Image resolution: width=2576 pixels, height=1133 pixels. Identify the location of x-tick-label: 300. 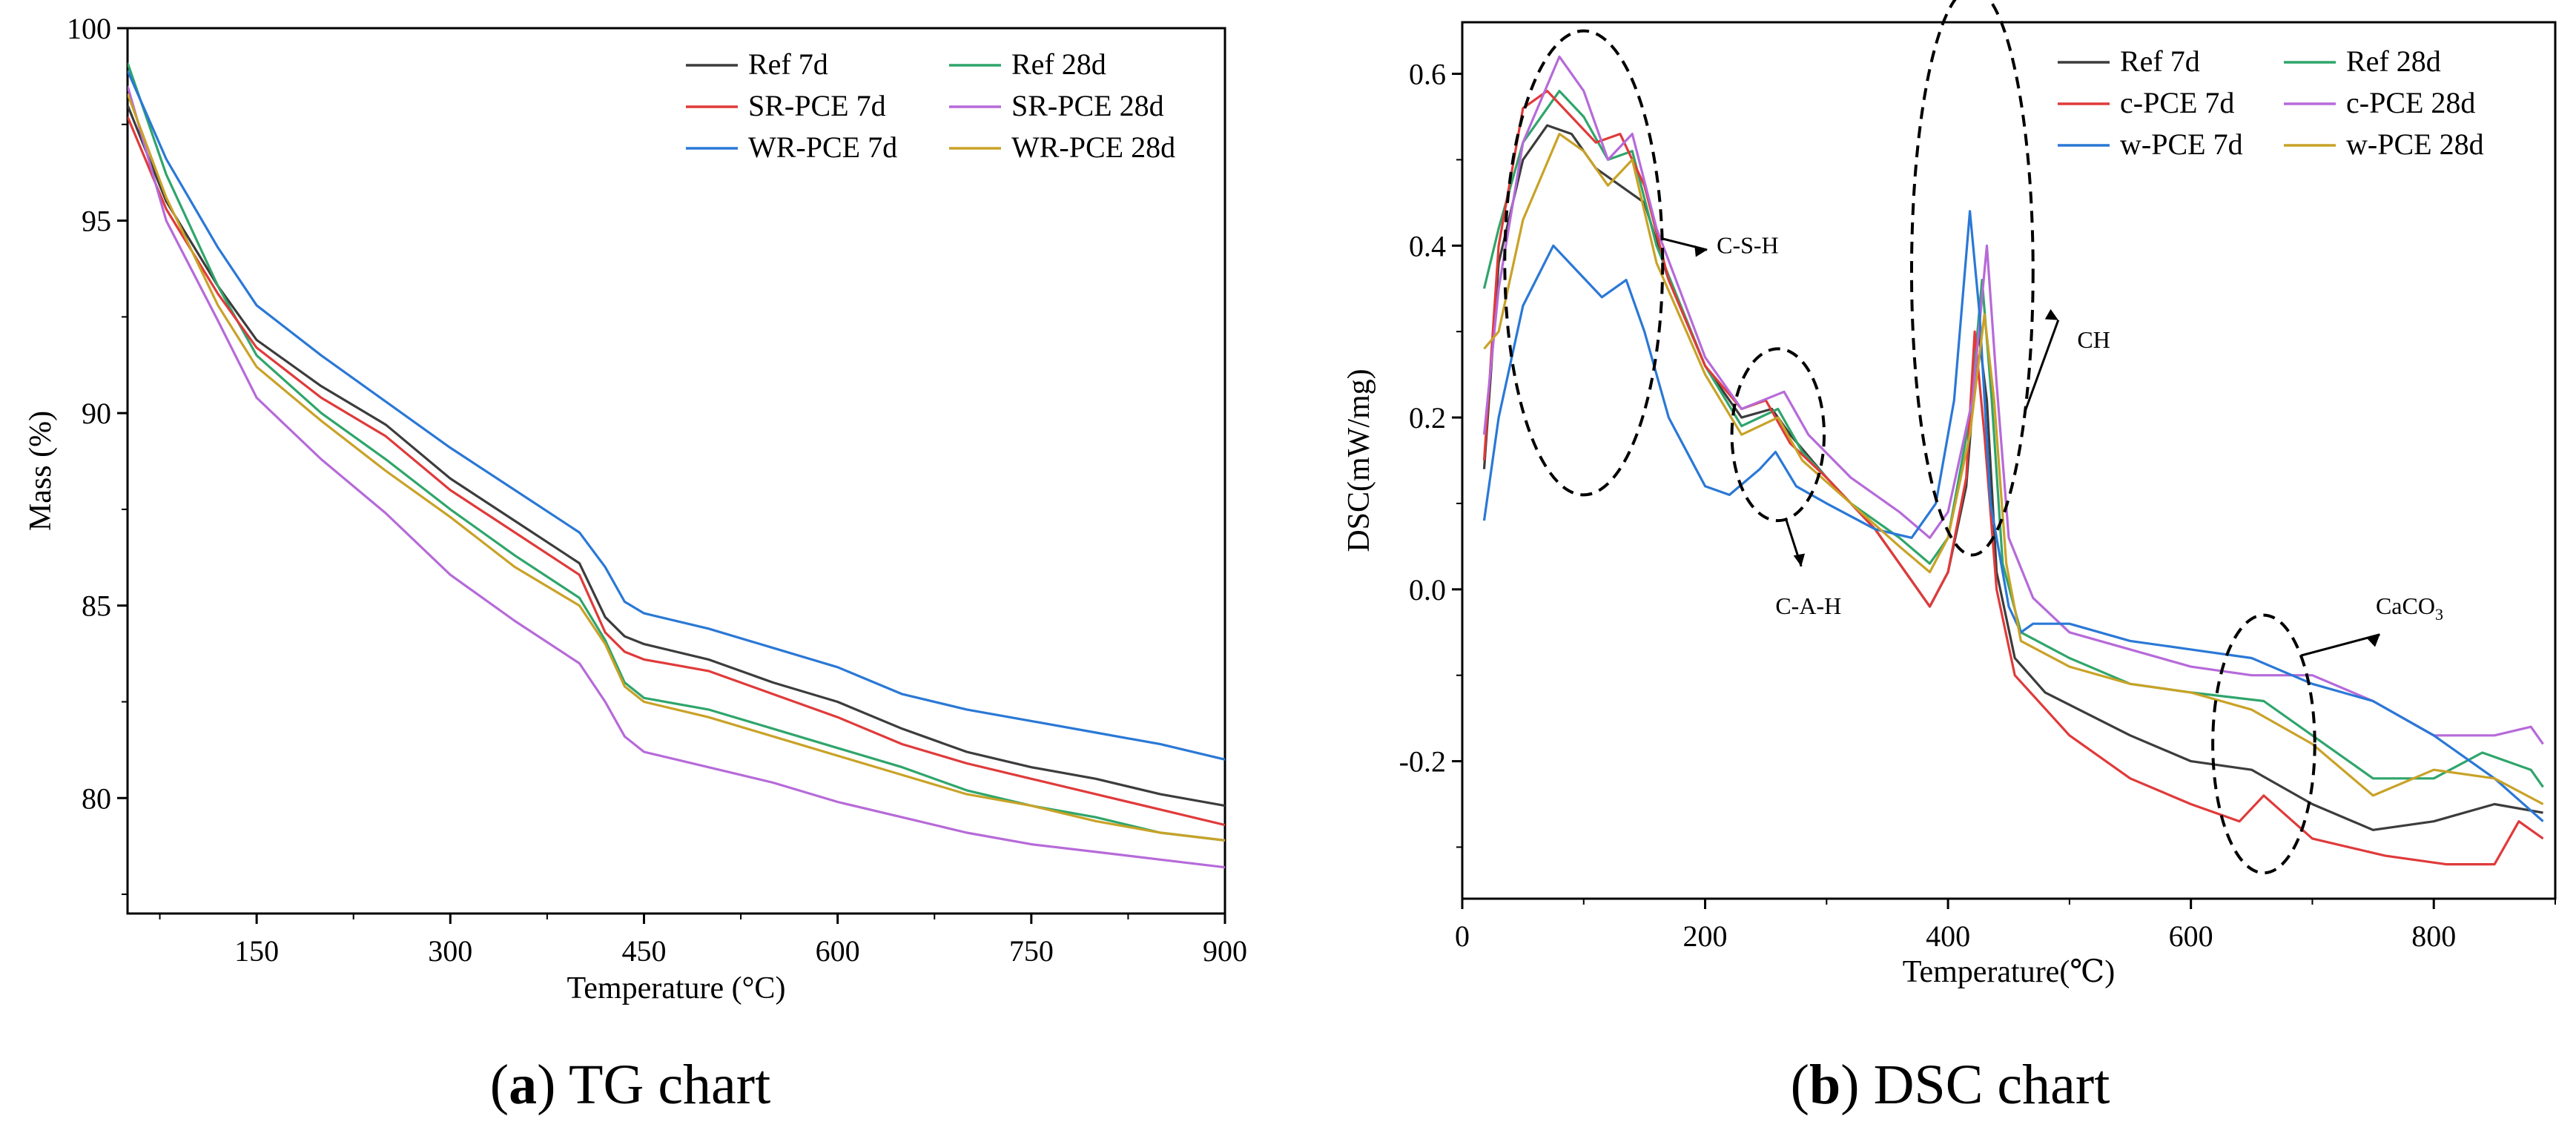
(450, 951).